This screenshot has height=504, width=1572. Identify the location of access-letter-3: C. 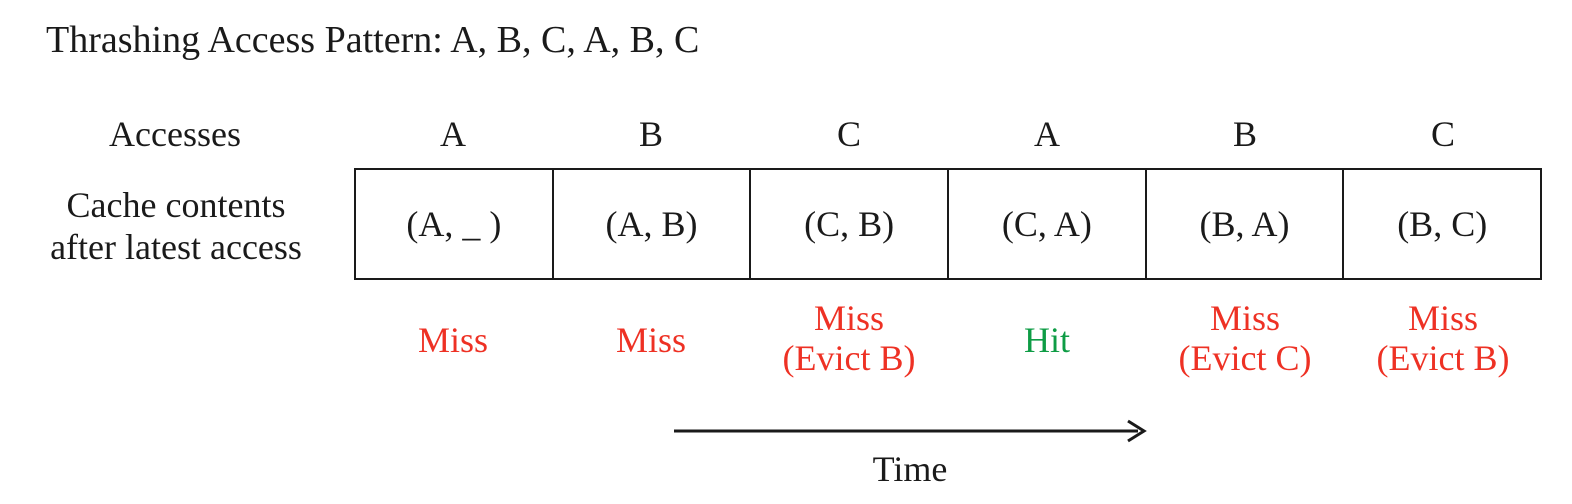
(848, 134).